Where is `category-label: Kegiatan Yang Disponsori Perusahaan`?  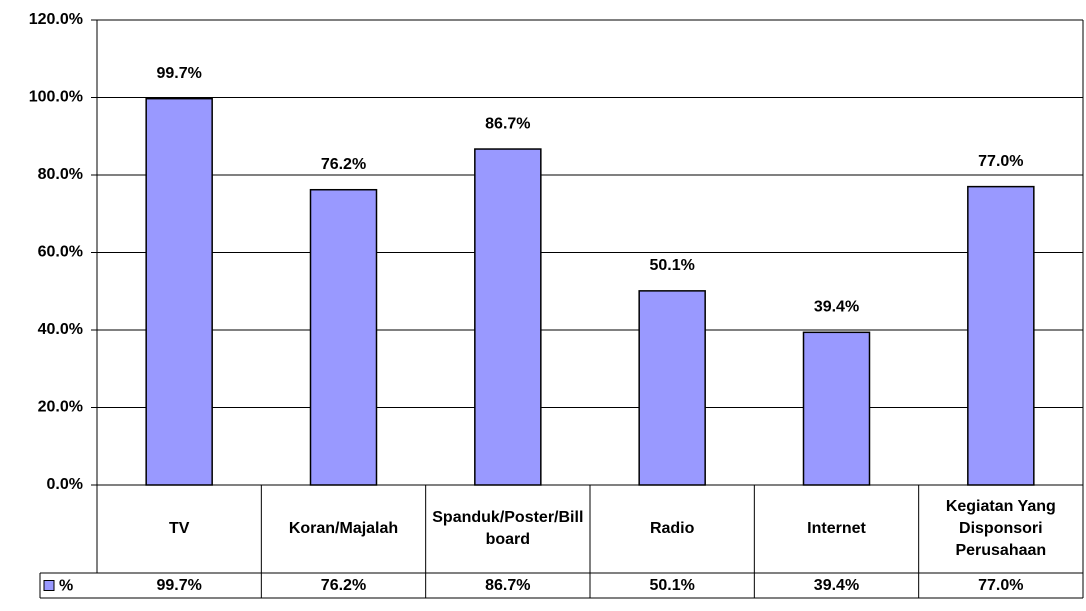 category-label: Kegiatan Yang Disponsori Perusahaan is located at coordinates (1000, 528).